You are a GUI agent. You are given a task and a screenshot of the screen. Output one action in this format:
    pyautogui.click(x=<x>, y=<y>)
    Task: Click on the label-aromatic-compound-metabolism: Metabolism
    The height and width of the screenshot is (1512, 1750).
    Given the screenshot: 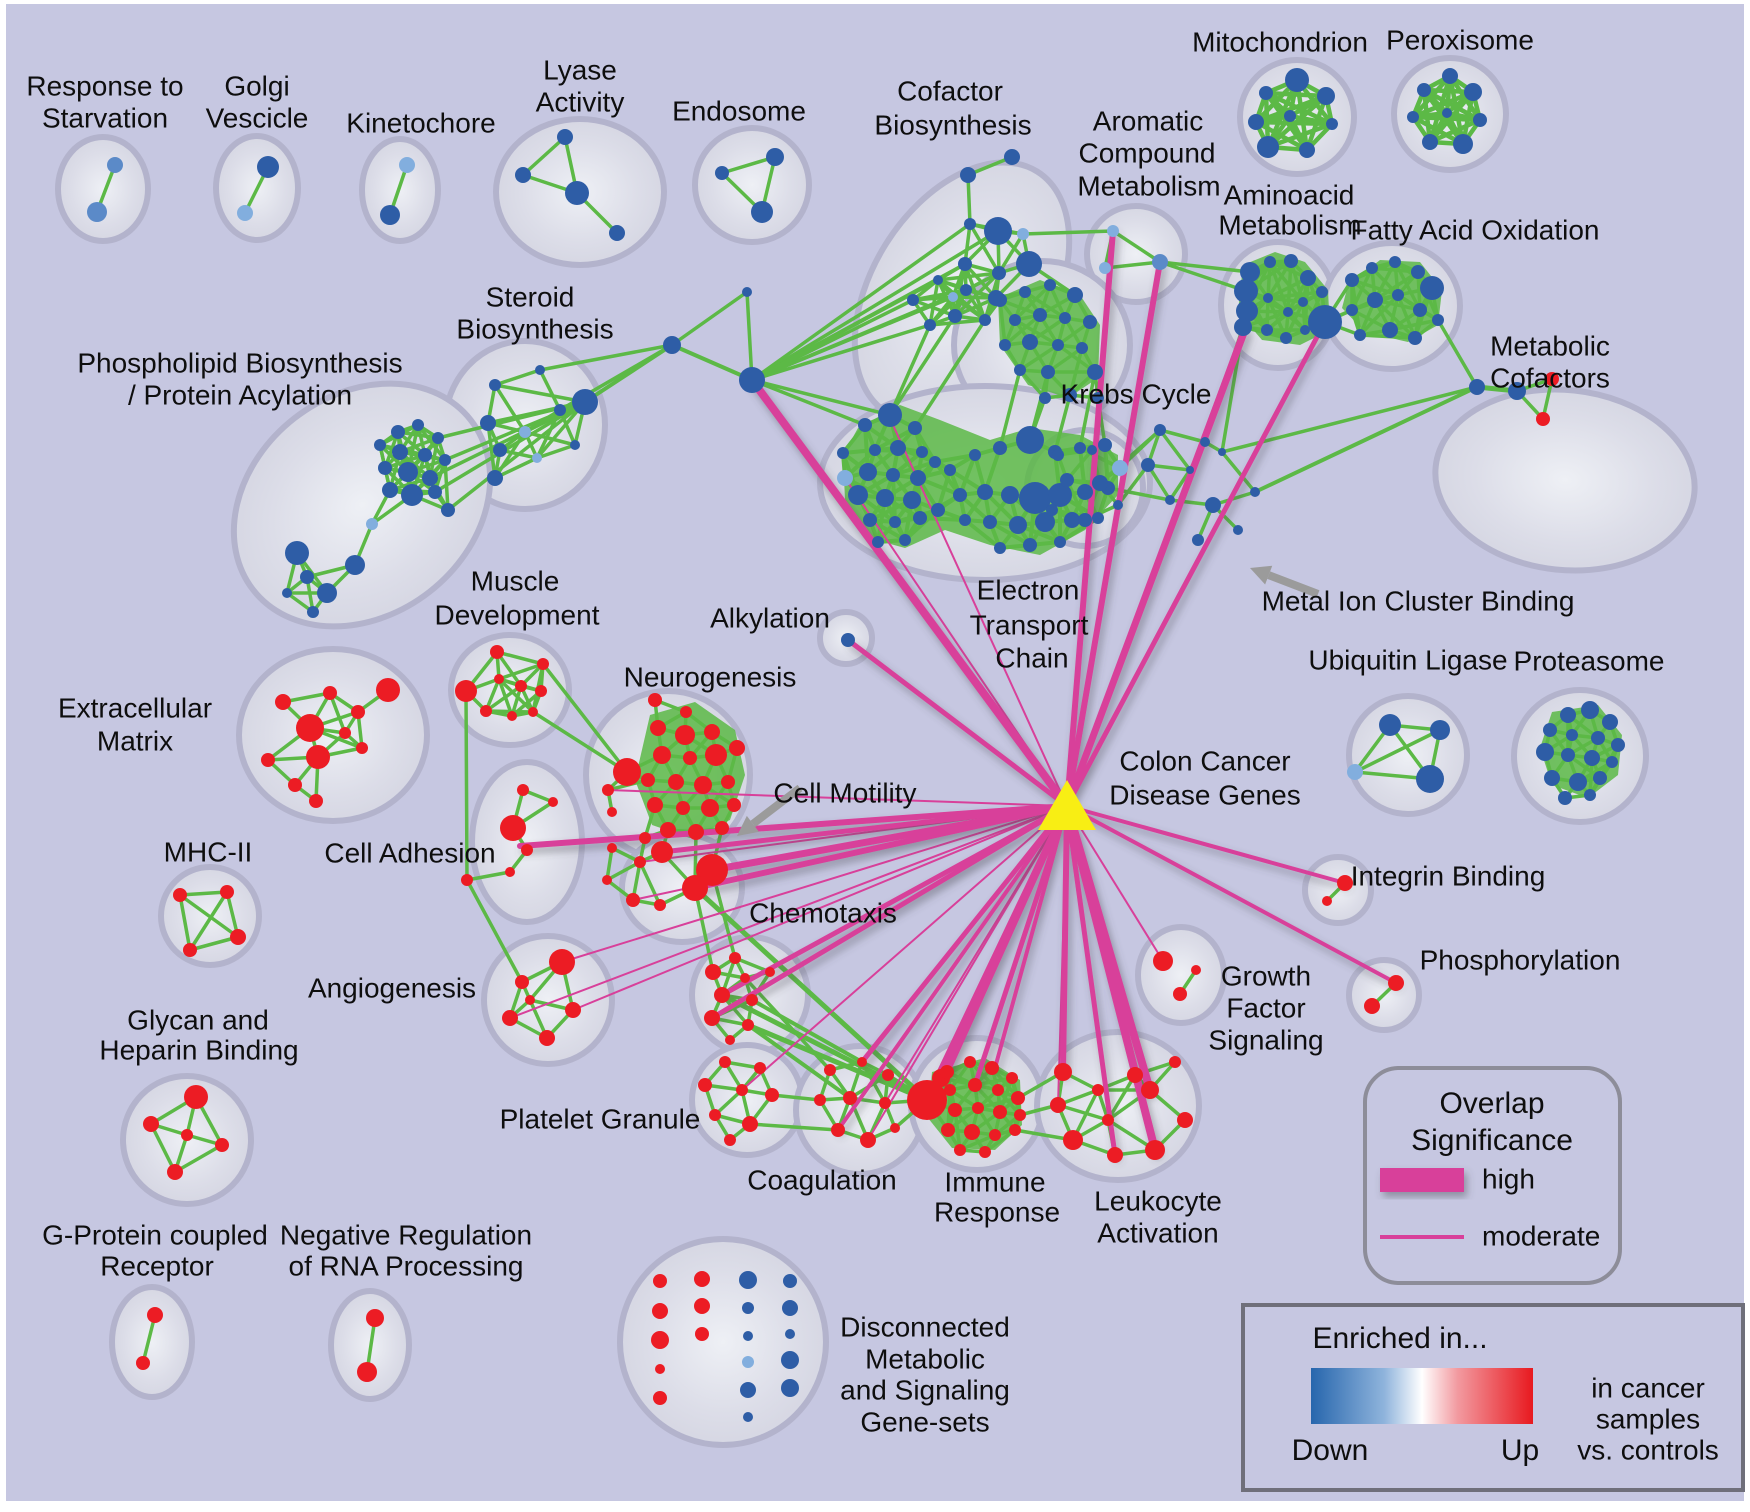 What is the action you would take?
    pyautogui.click(x=1148, y=185)
    